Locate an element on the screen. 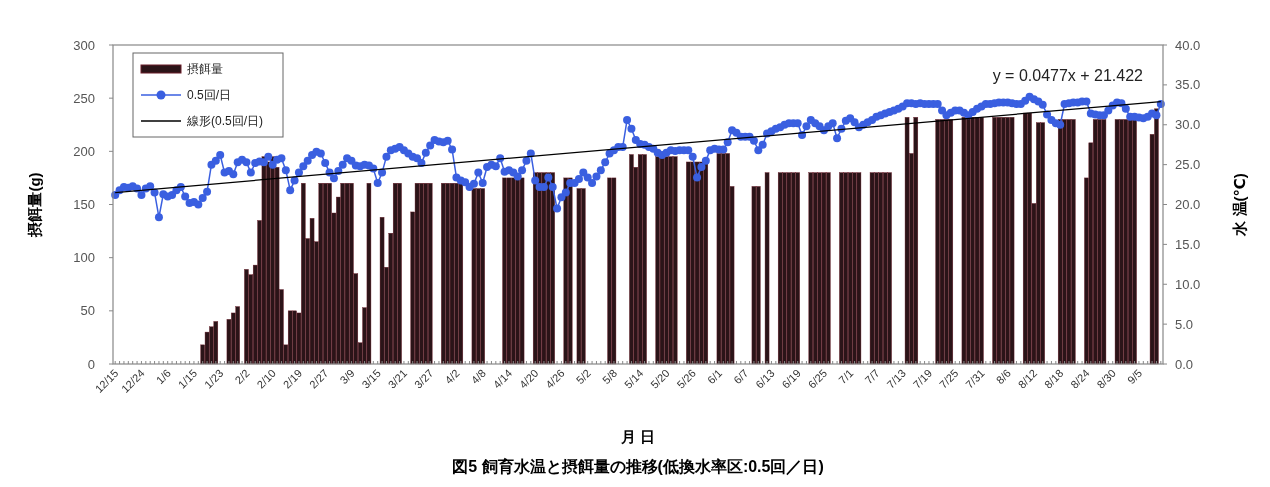  legend-label: 0.5回/日 is located at coordinates (209, 95).